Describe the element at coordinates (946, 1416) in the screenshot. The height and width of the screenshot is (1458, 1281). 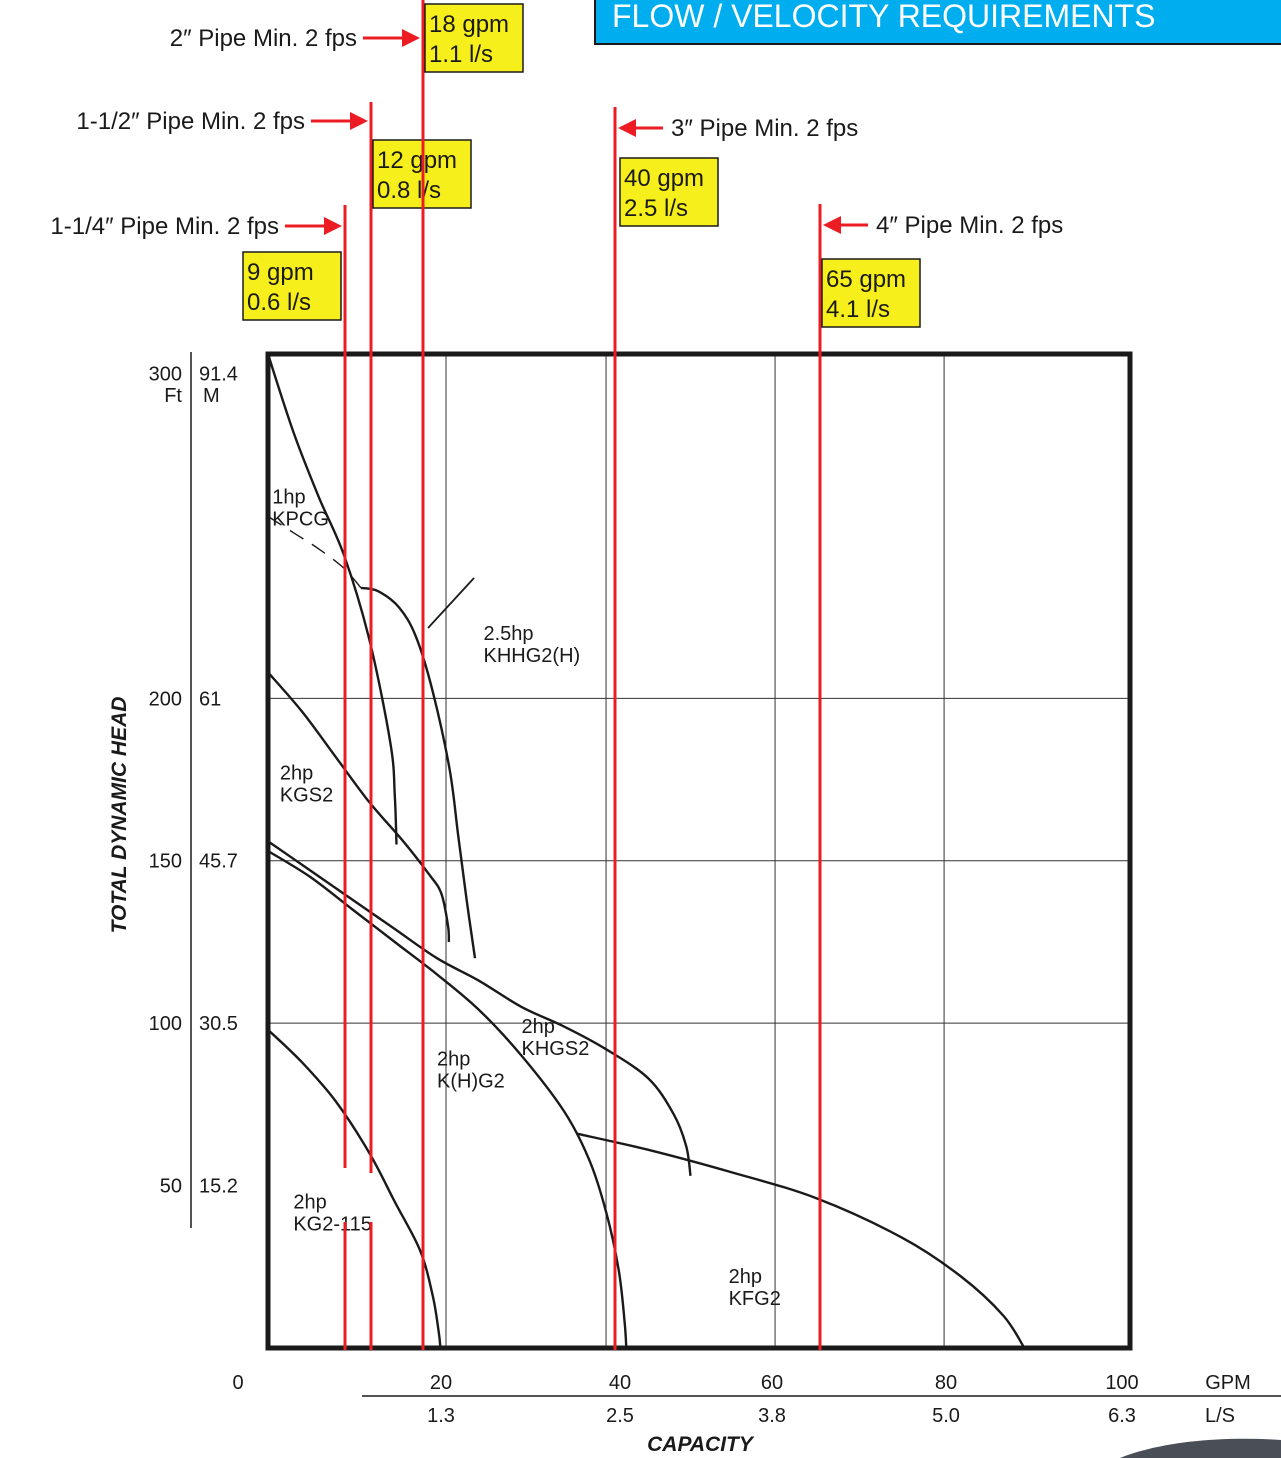
I see `x-tick-ls: 5.0` at that location.